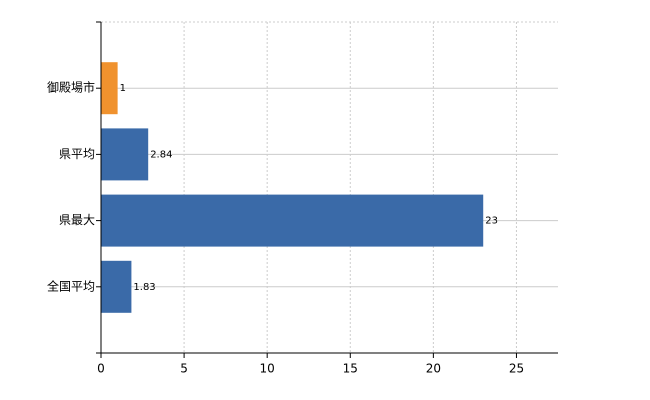  What do you see at coordinates (267, 369) in the screenshot?
I see `x-tick-label: 10` at bounding box center [267, 369].